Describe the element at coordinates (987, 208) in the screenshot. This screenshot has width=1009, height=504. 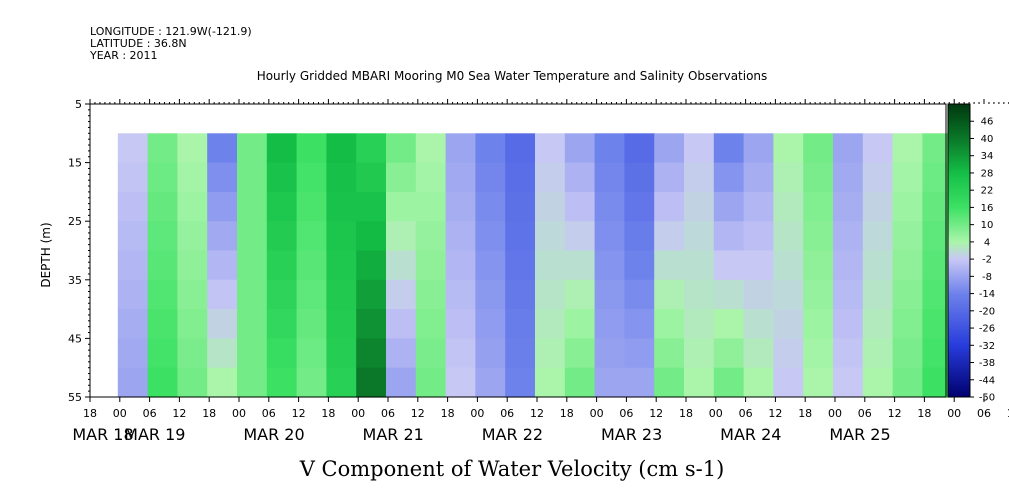
I see `colorbar-tick-label: 16` at that location.